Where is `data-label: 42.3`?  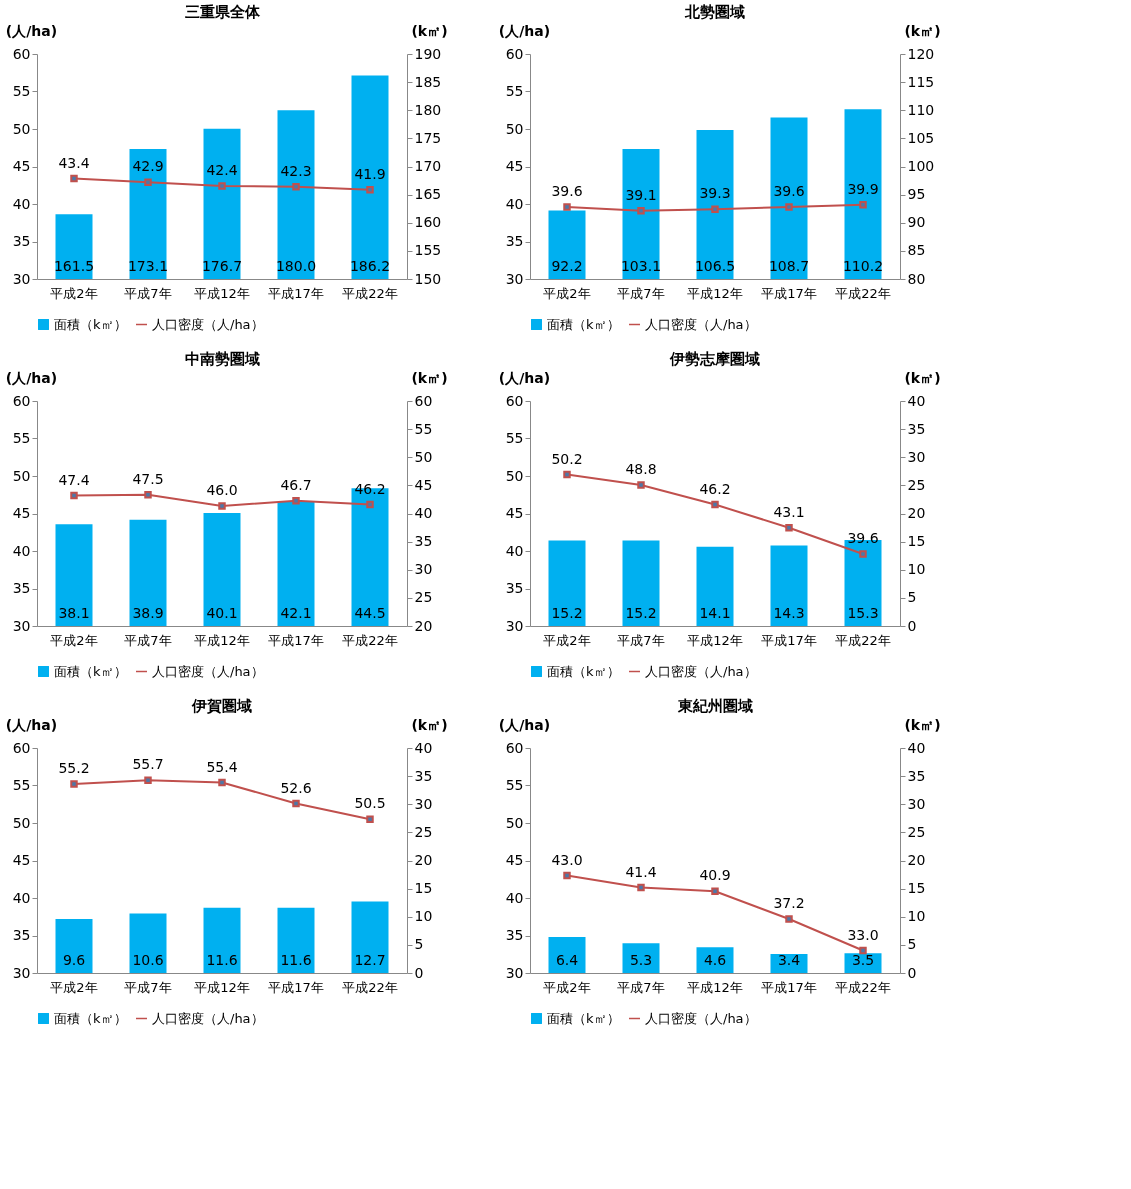
data-label: 42.3 is located at coordinates (296, 170).